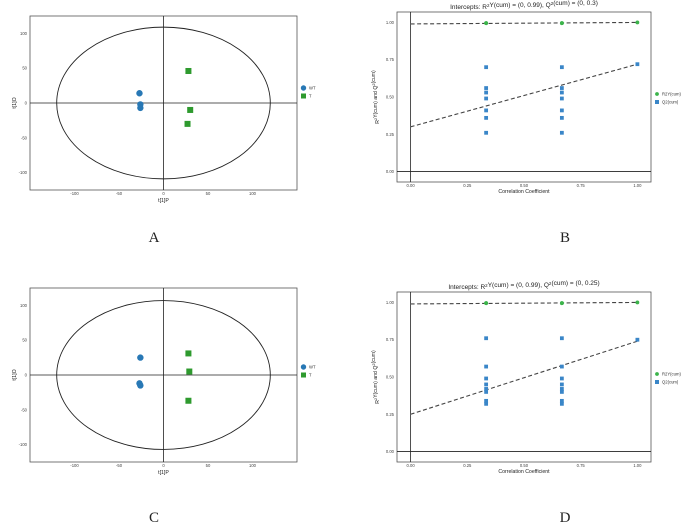  I want to click on perm-d-y-tick-label: 0.25, so click(390, 414).